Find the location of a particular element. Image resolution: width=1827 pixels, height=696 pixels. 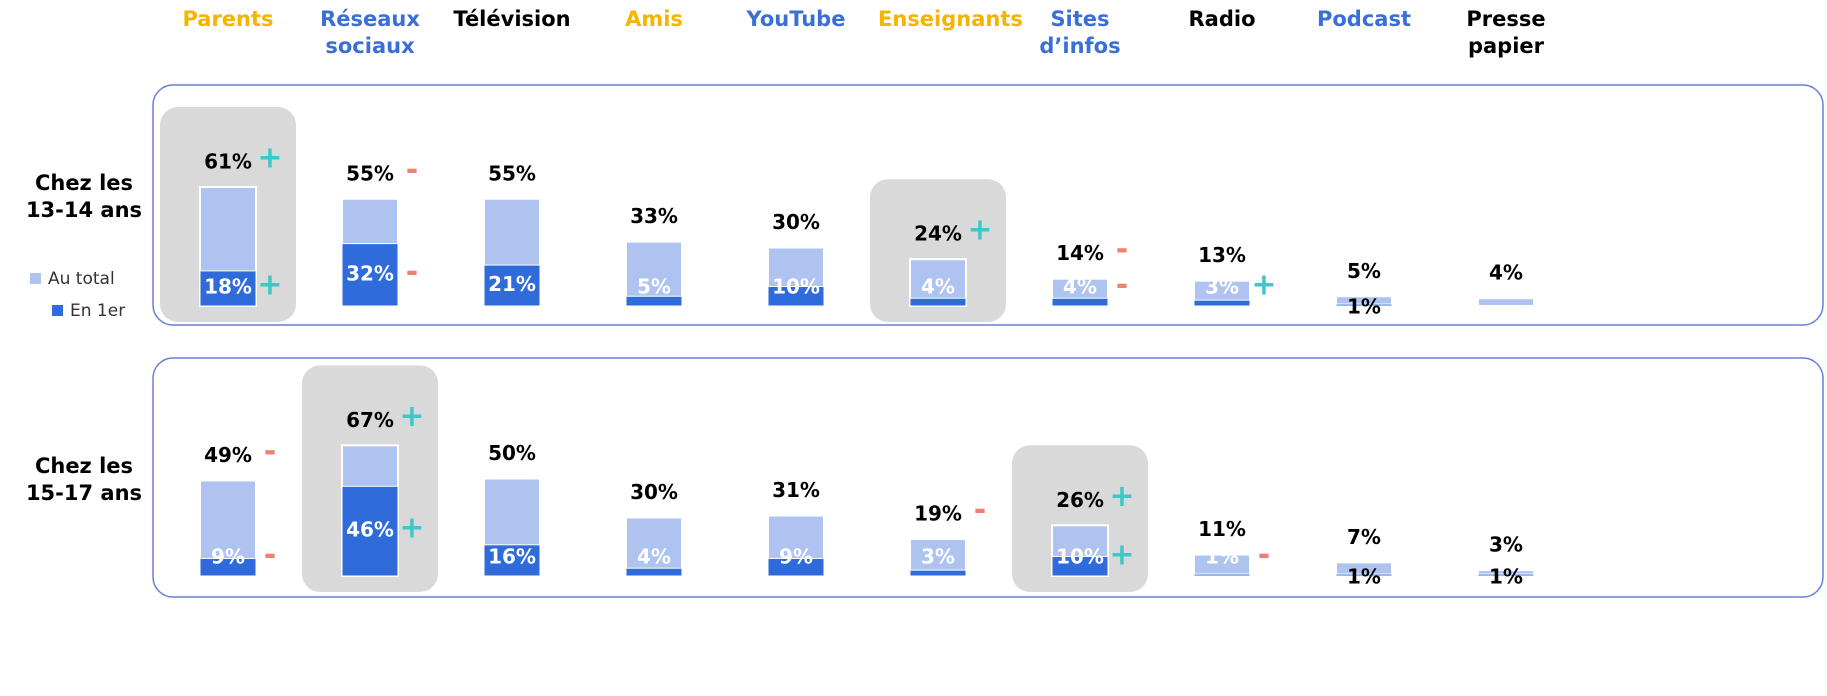

legend-label: Au total is located at coordinates (81, 279).